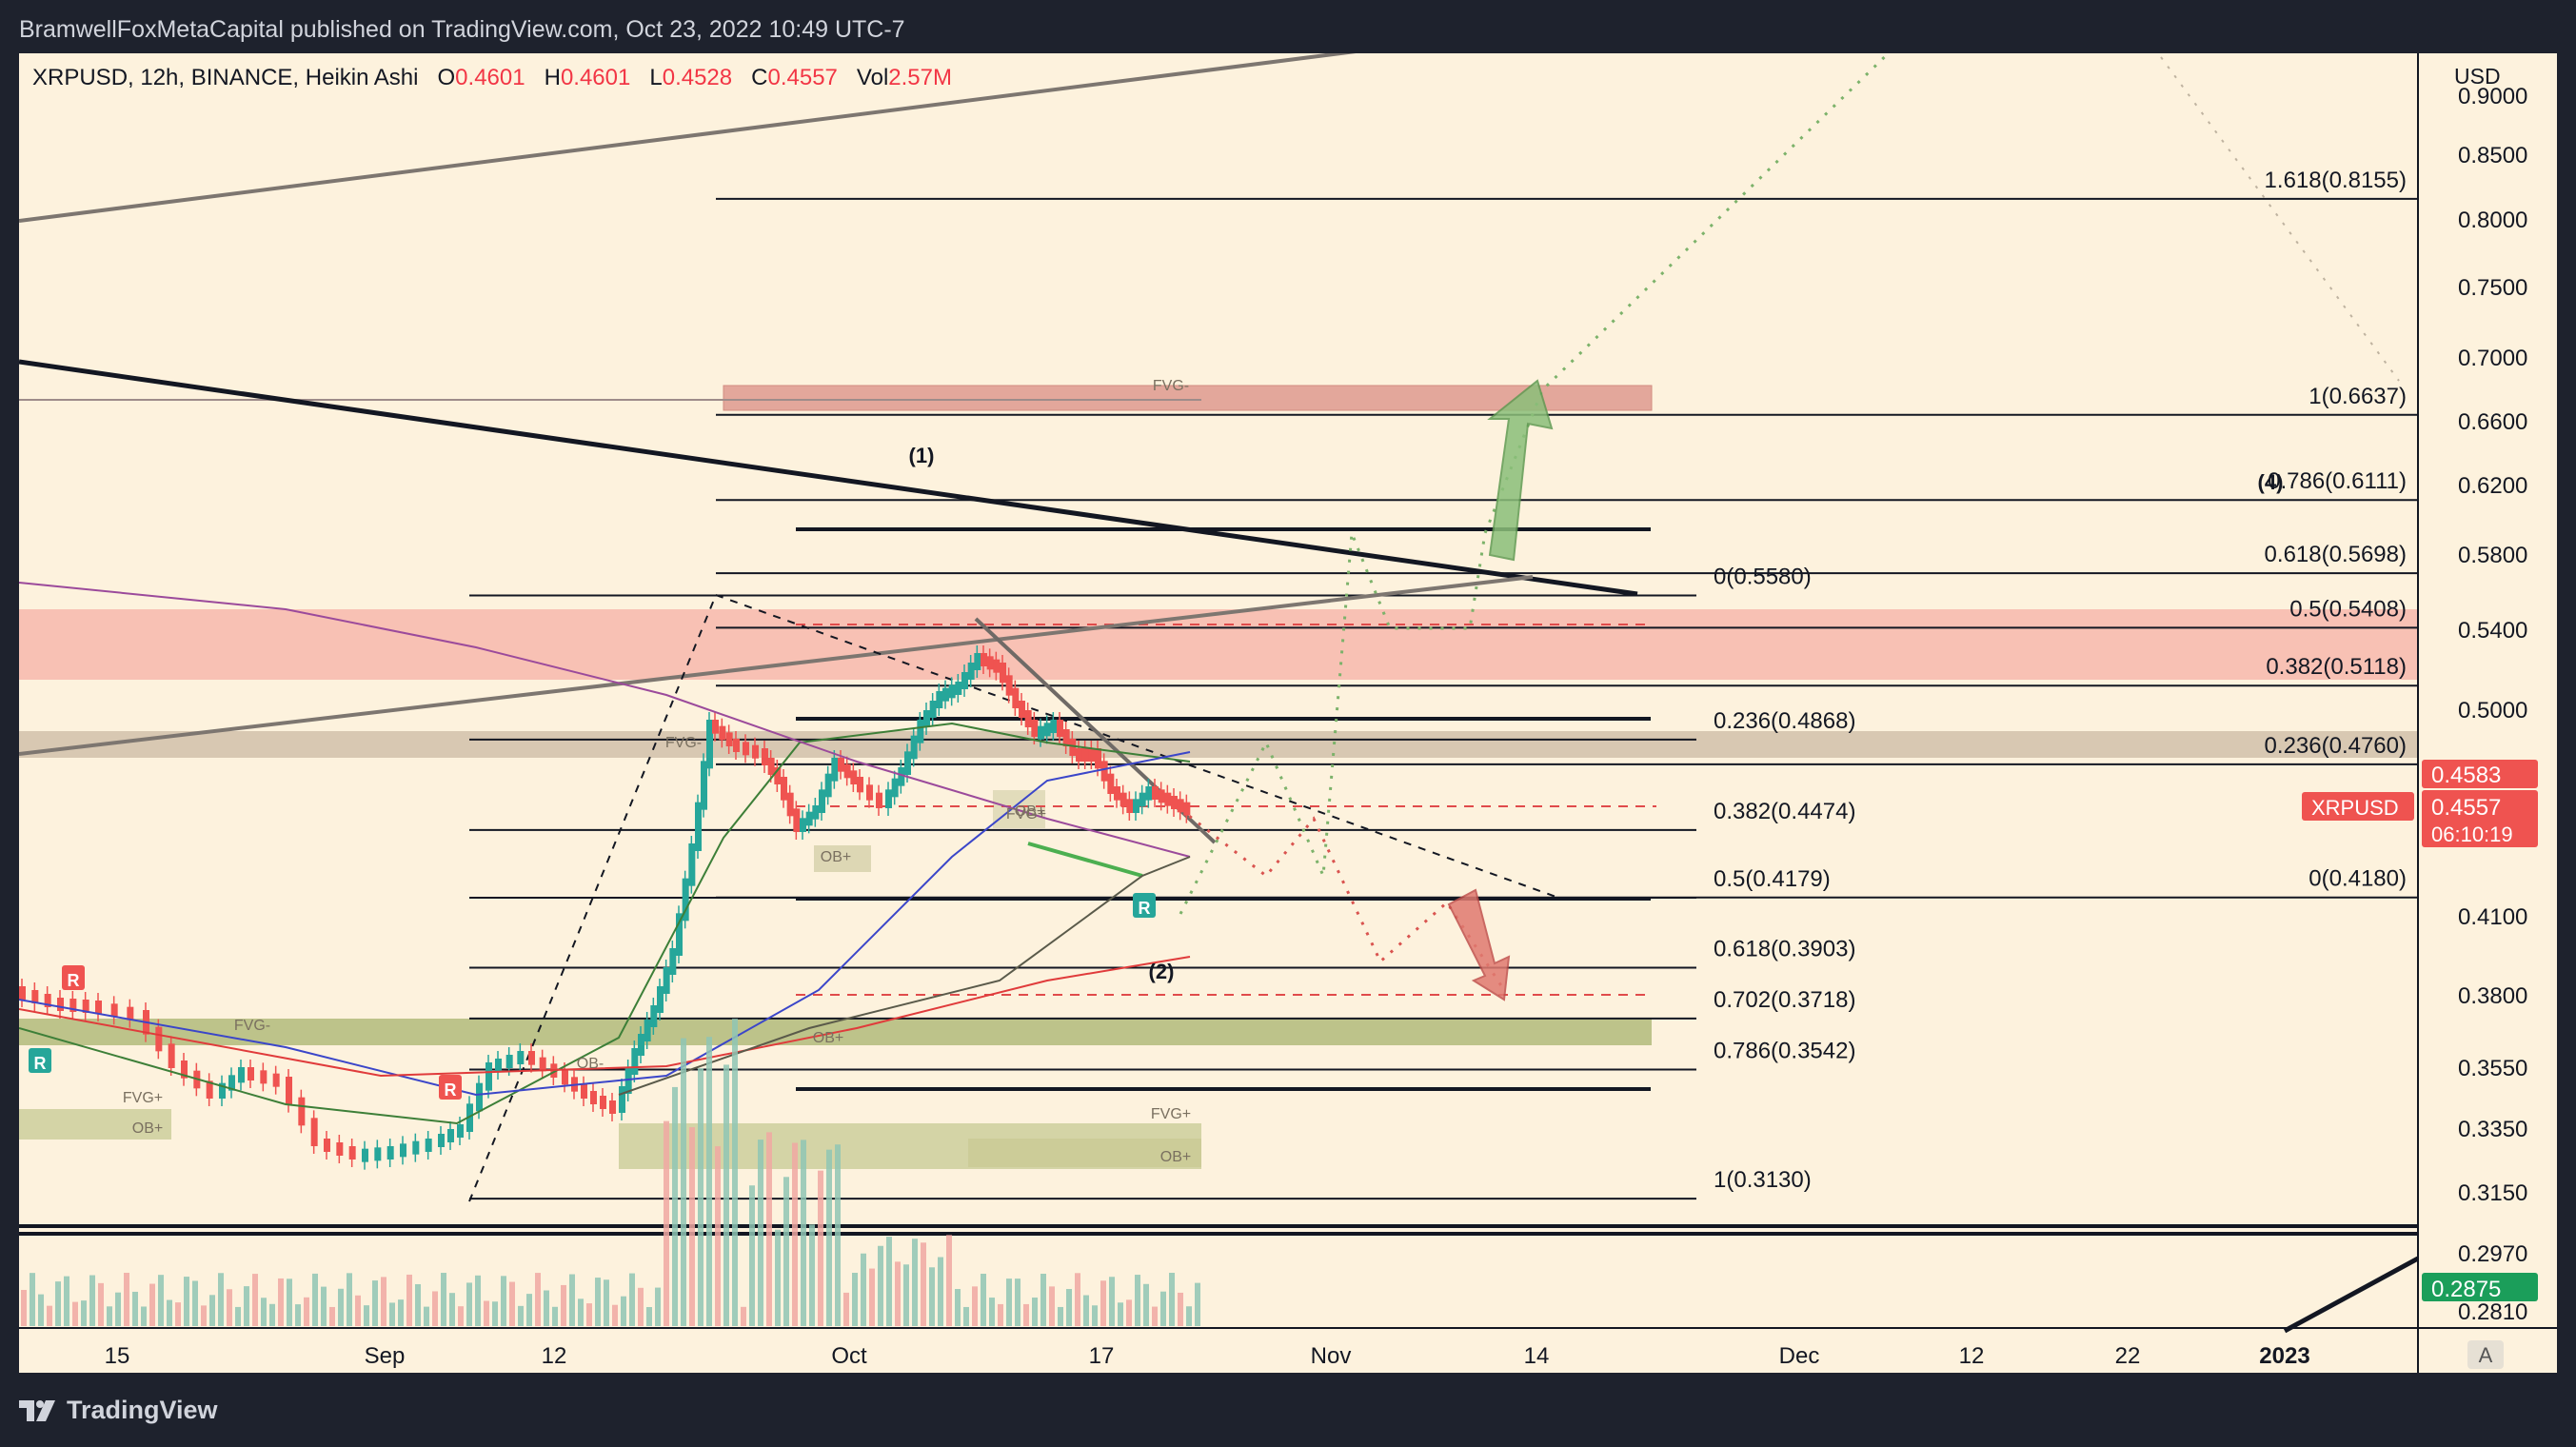  I want to click on fib-right-label-7: 0(0.4180), so click(2358, 879).